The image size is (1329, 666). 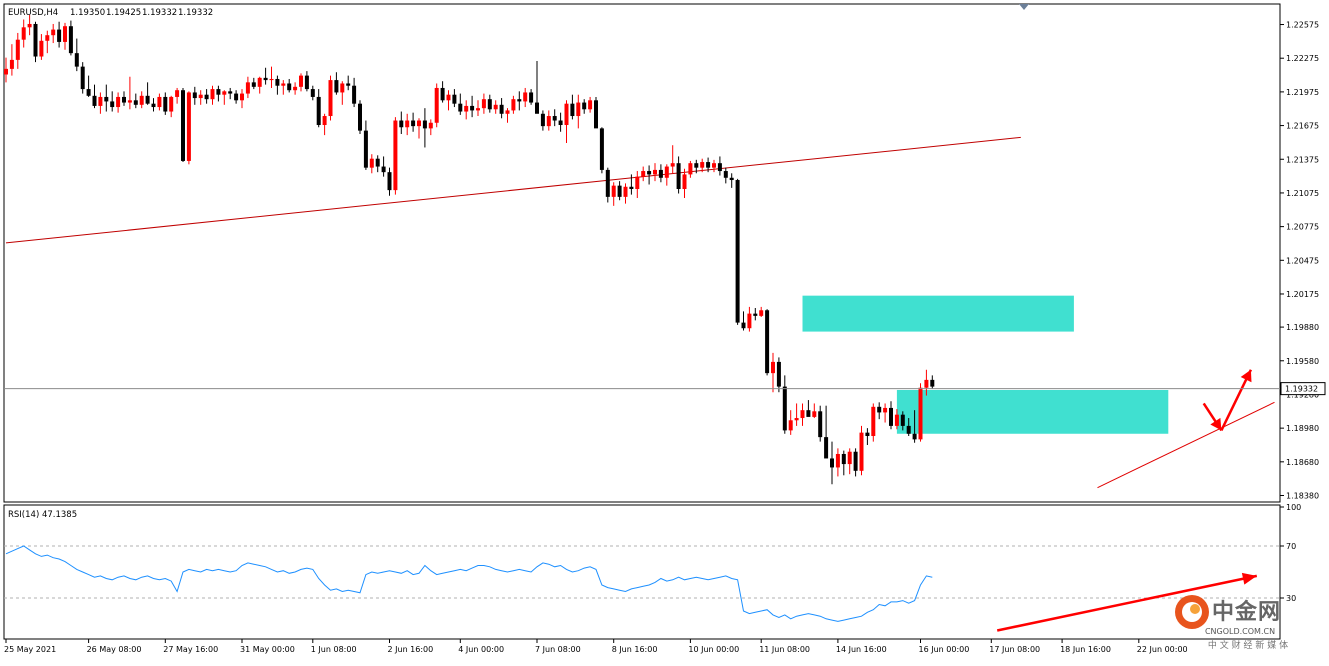 I want to click on ohlc-low: 1.19332, so click(x=159, y=13).